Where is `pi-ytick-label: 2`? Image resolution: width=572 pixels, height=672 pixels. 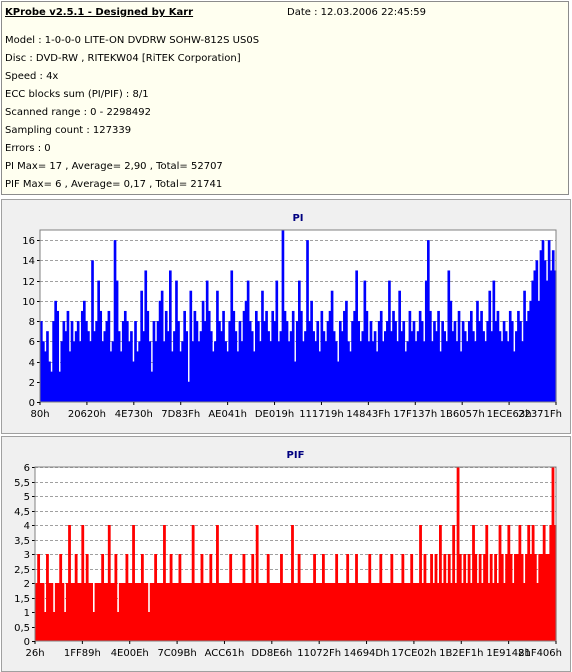 pi-ytick-label: 2 is located at coordinates (32, 383).